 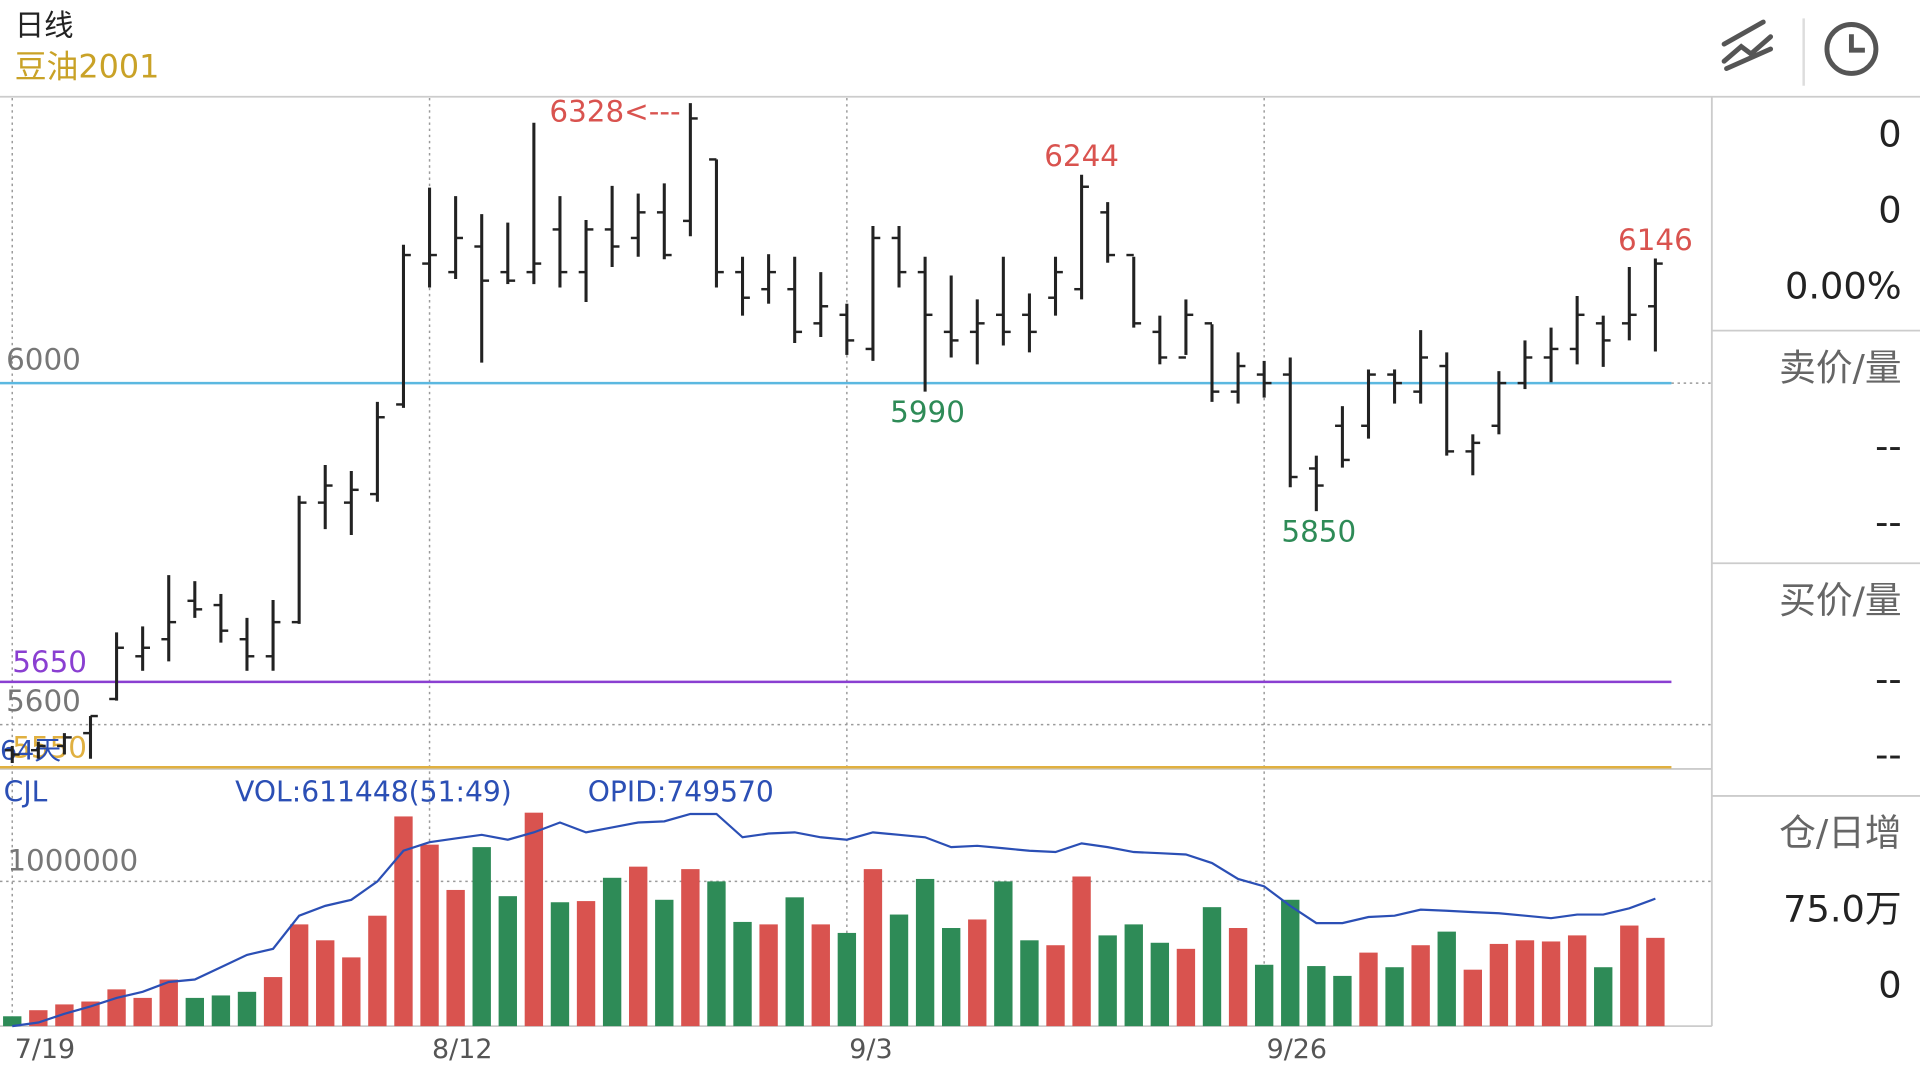 I want to click on y-tick-label: 1000000, so click(x=72, y=860).